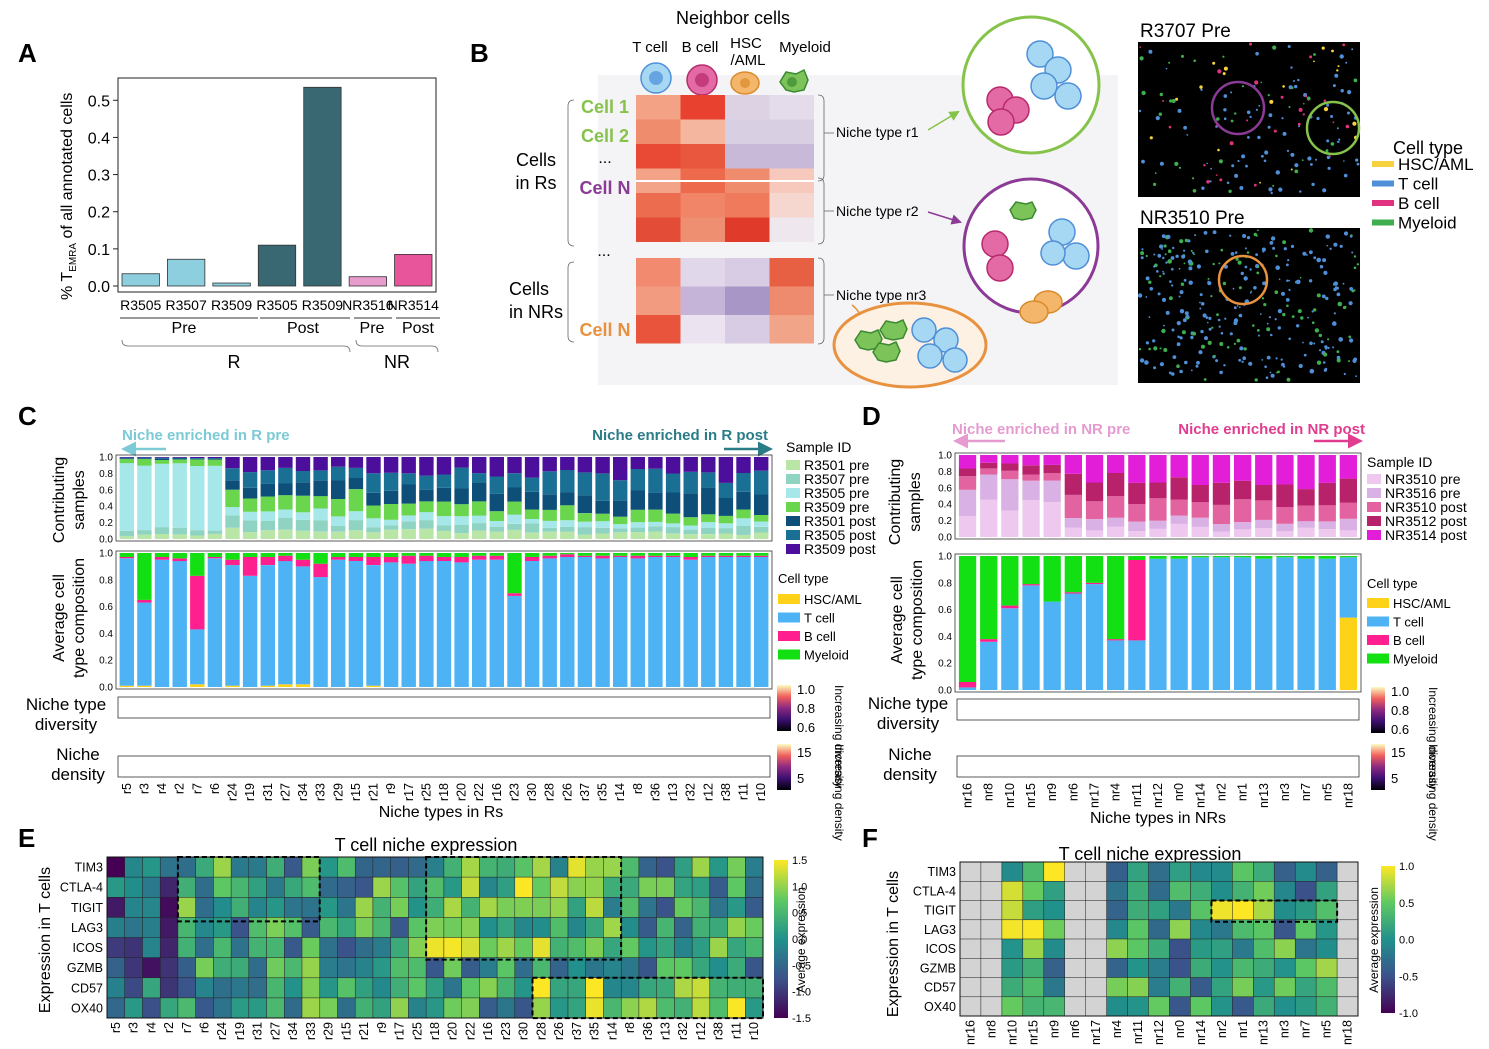 The width and height of the screenshot is (1489, 1049). Describe the element at coordinates (940, 949) in the screenshot. I see `f-row-label-4: ICOS` at that location.